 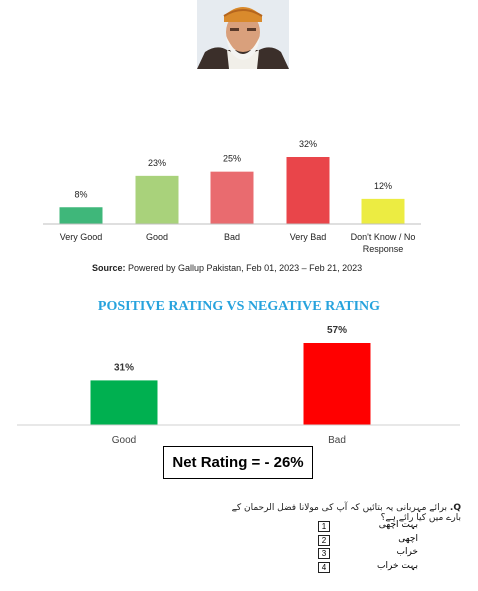 What do you see at coordinates (337, 330) in the screenshot?
I see `data-label: 57%` at bounding box center [337, 330].